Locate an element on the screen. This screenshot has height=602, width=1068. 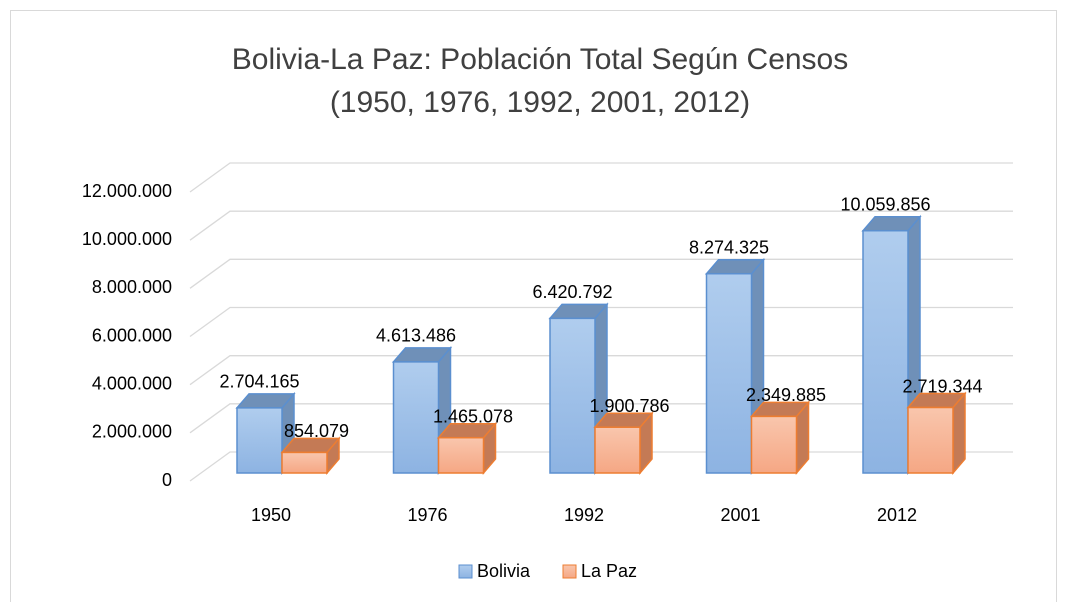
y-tick-label: 8.000.000 is located at coordinates (132, 287).